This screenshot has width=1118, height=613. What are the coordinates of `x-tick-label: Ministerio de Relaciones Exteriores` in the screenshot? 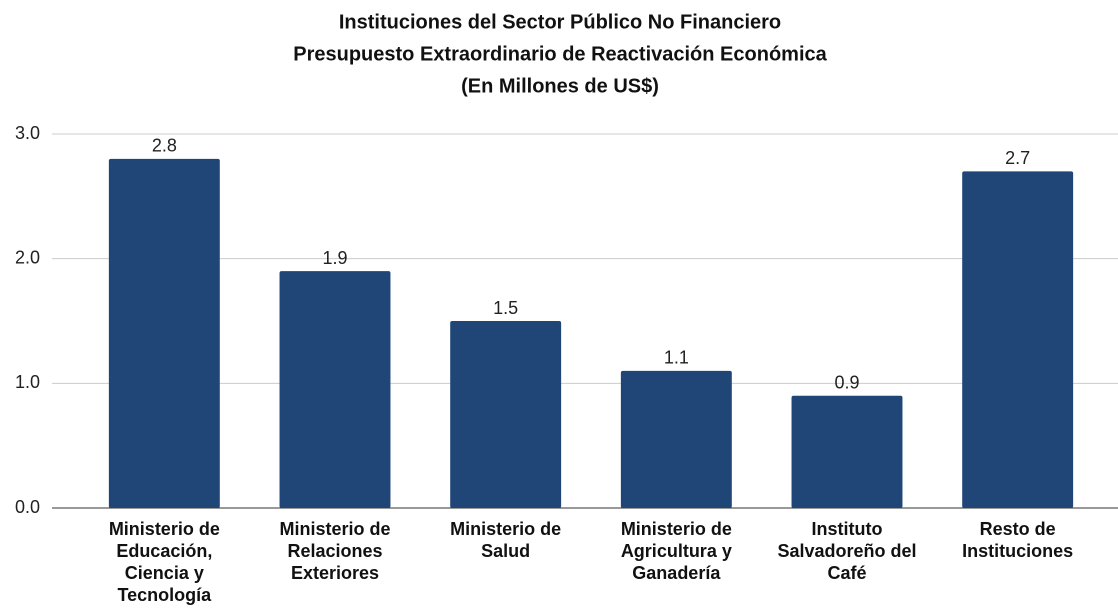 It's located at (335, 551).